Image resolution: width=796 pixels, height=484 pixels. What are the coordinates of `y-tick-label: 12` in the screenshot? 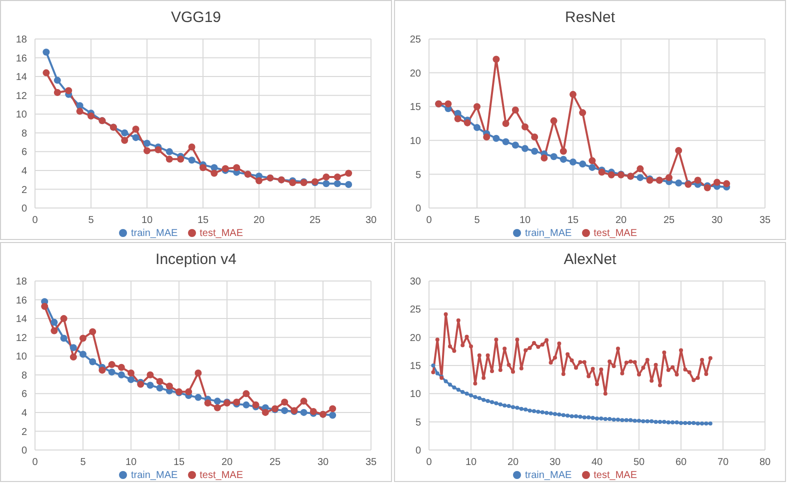 It's located at (22, 338).